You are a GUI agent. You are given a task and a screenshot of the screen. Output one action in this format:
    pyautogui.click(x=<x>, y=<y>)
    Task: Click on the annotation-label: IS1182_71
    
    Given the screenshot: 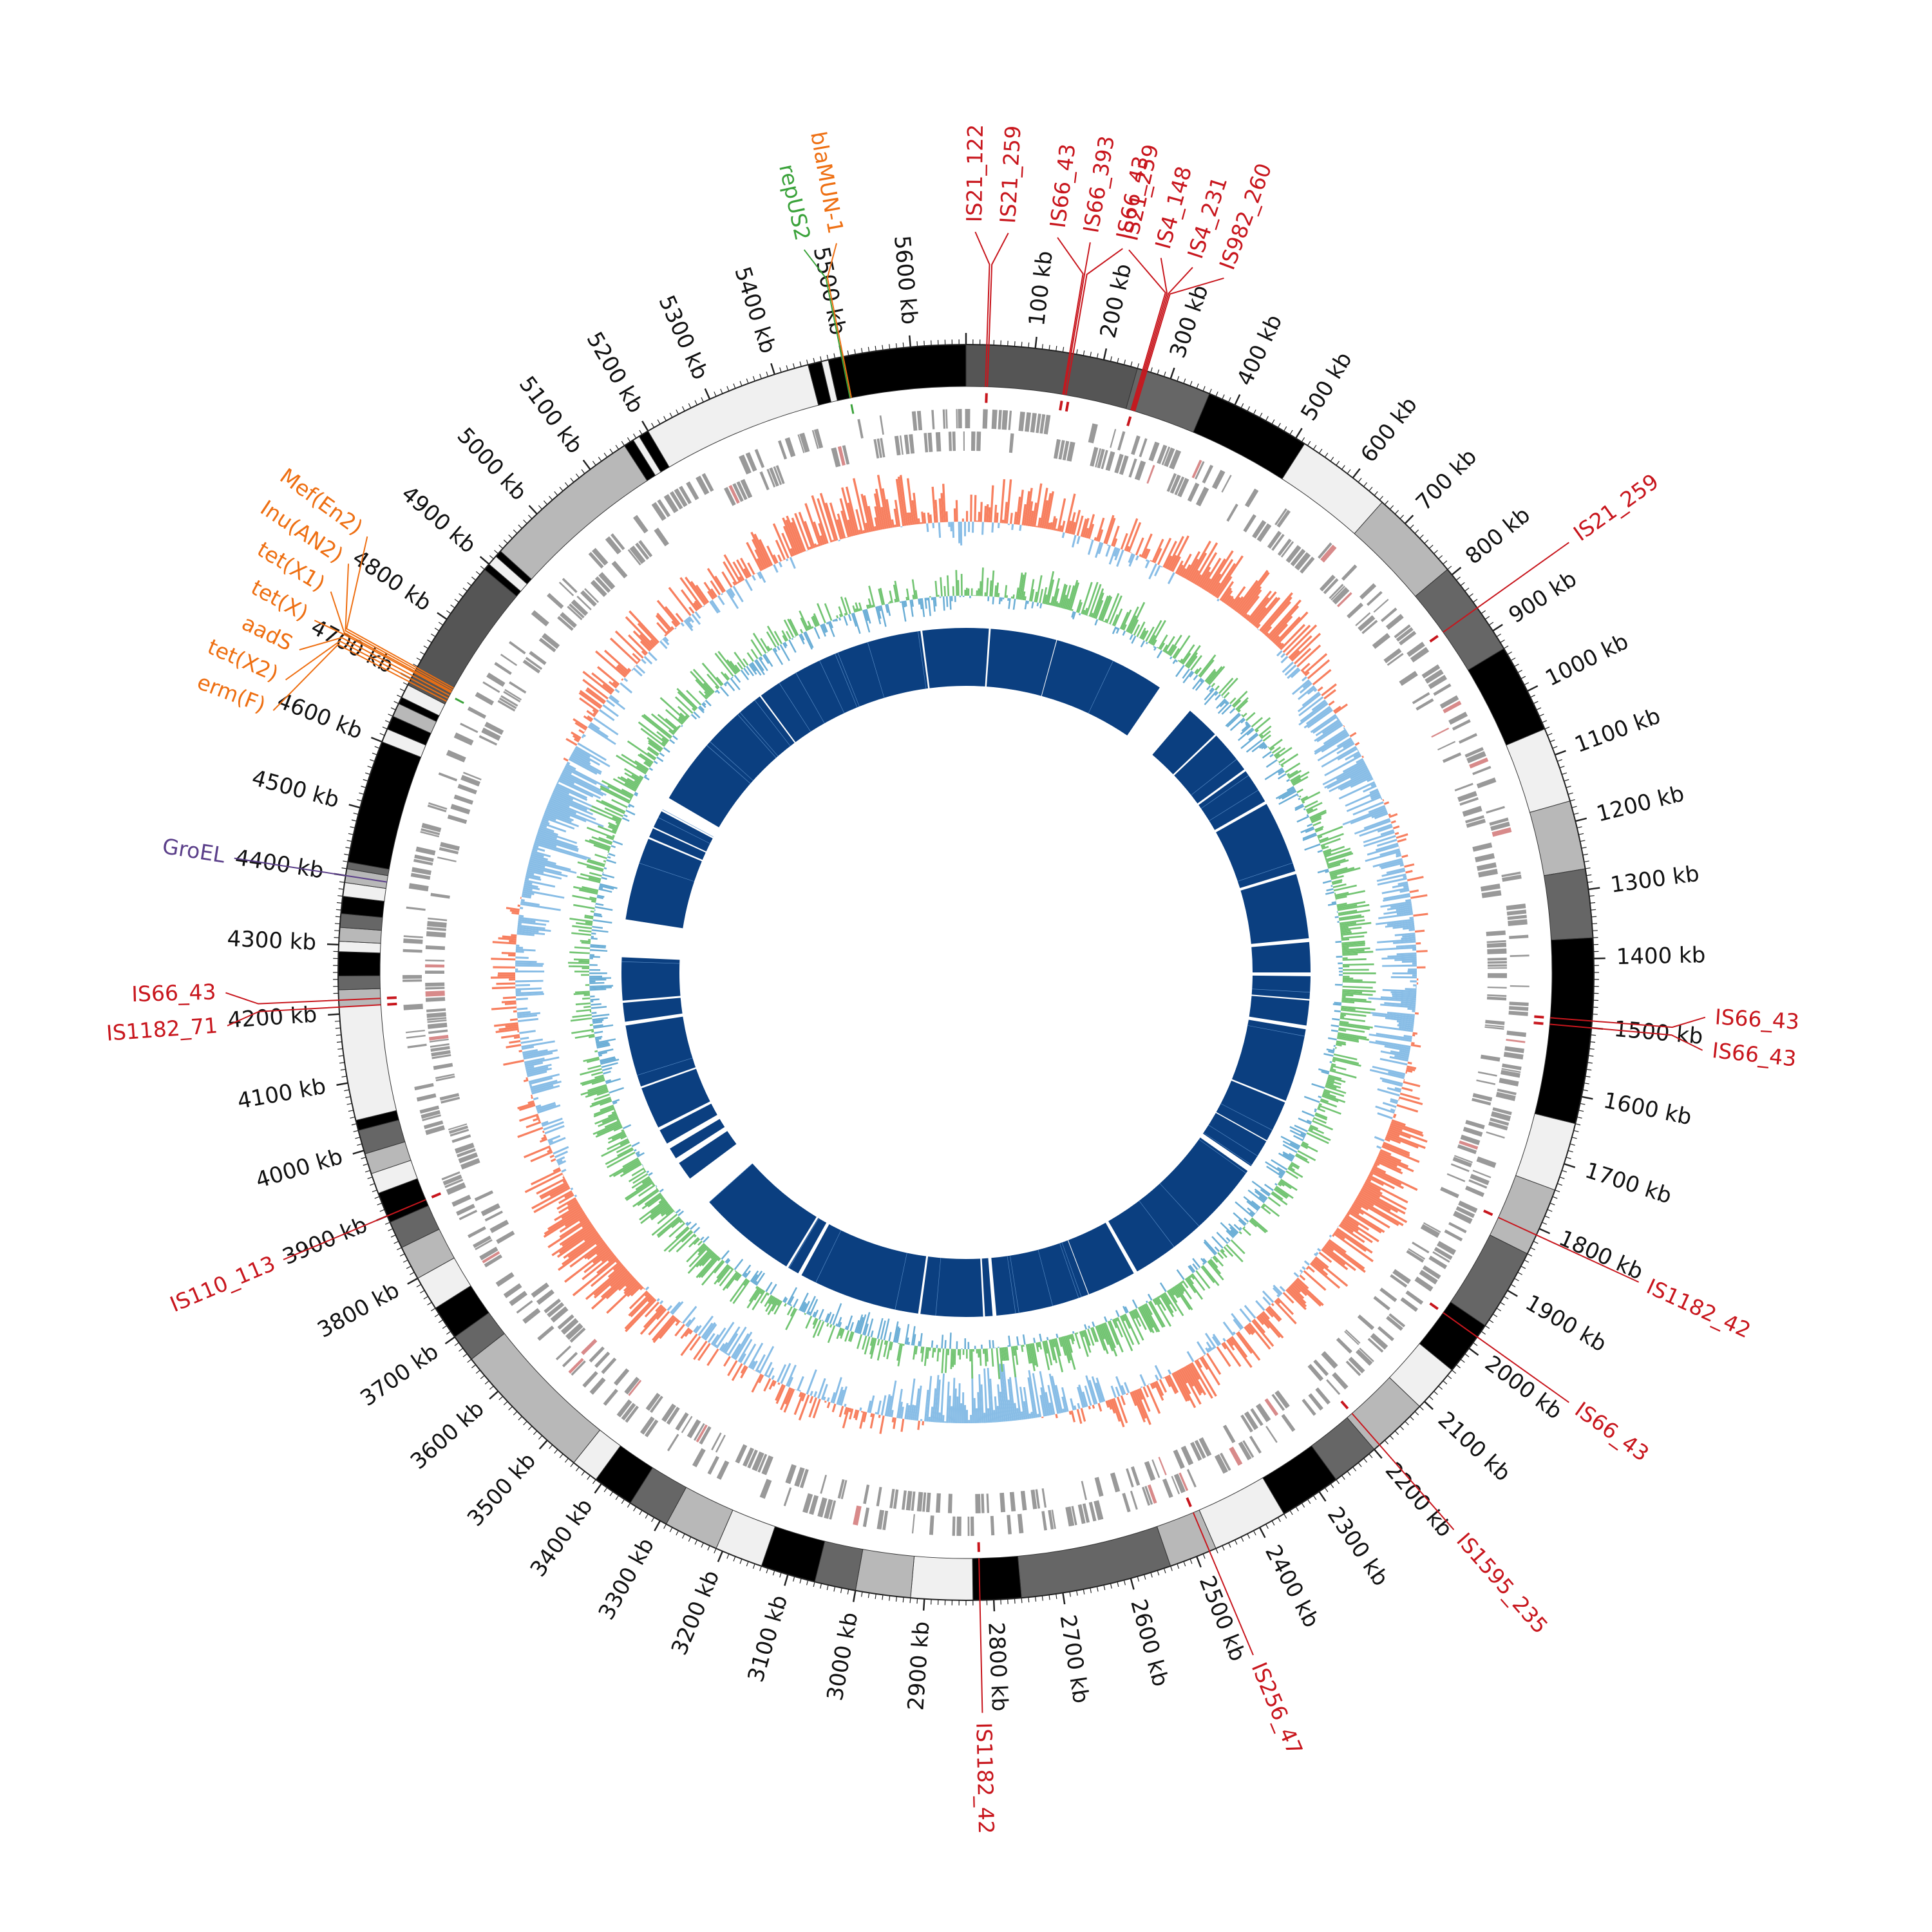 What is the action you would take?
    pyautogui.click(x=163, y=1028)
    